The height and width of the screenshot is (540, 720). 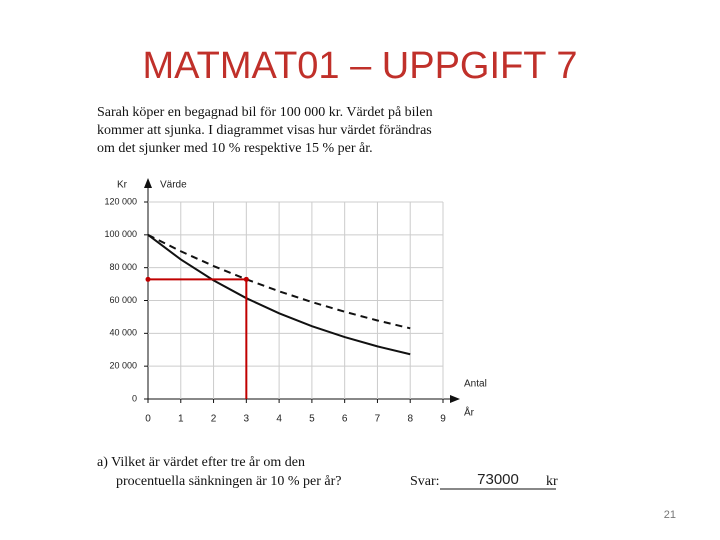 What do you see at coordinates (228, 481) in the screenshot?
I see `question-line: procentuella sänkningen är 10 % per år?` at bounding box center [228, 481].